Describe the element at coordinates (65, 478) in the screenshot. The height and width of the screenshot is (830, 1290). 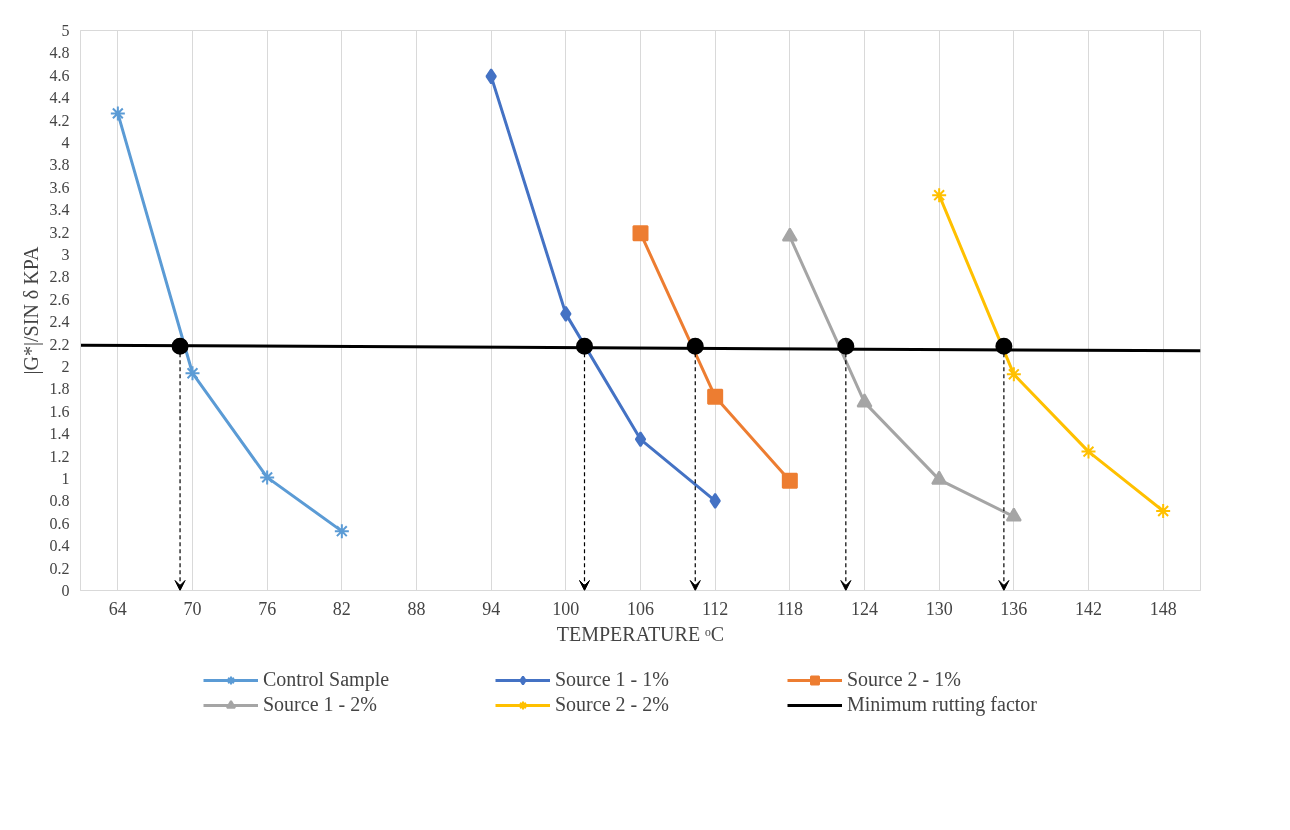
I see `y-tick-label: 1` at that location.